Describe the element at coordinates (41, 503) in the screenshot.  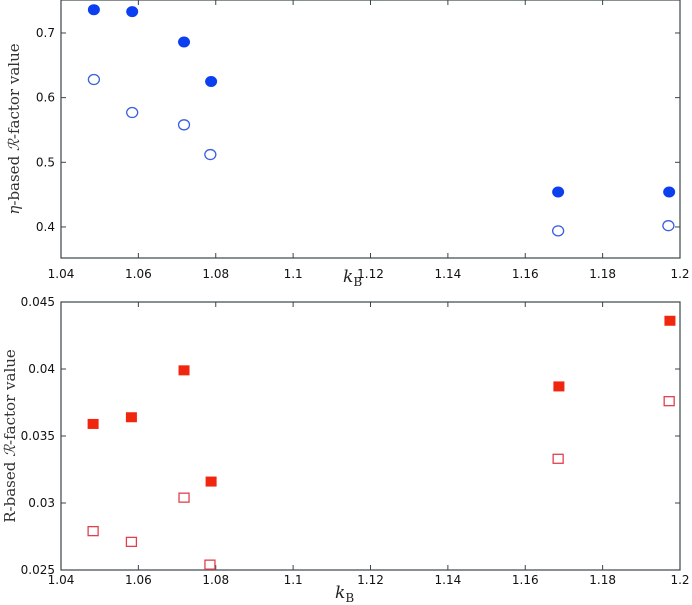
I see `y-tick-label: 0.03` at that location.